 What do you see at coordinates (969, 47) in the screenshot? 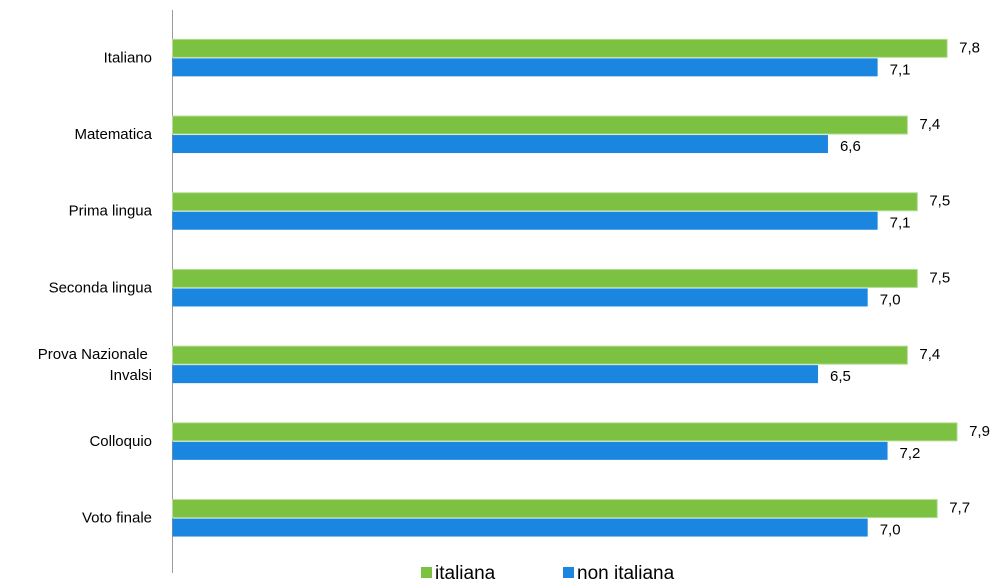
I see `value-label: 7,8` at bounding box center [969, 47].